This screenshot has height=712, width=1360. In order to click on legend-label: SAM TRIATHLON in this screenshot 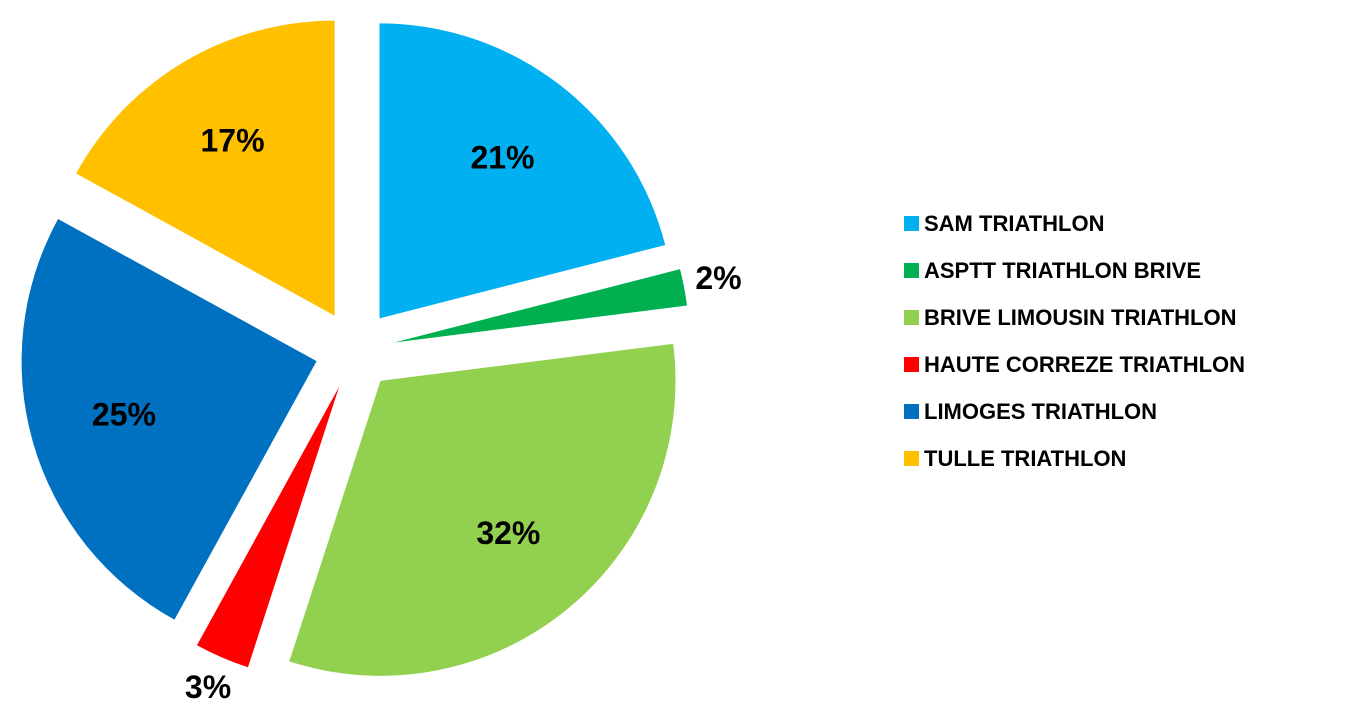, I will do `click(1014, 223)`.